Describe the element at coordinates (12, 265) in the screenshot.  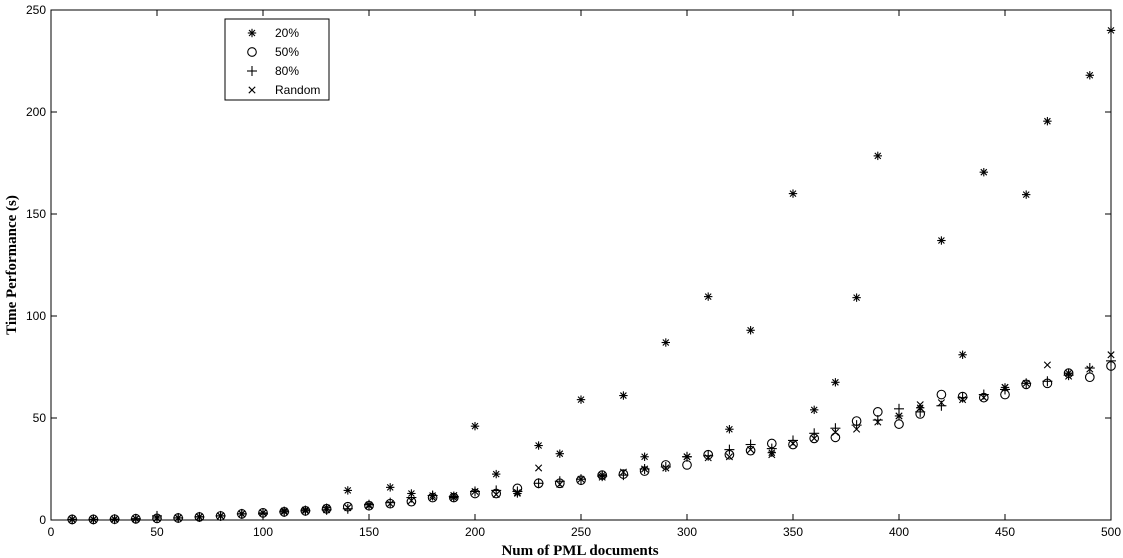
I see `y-axis-label: Time Performance (s)` at that location.